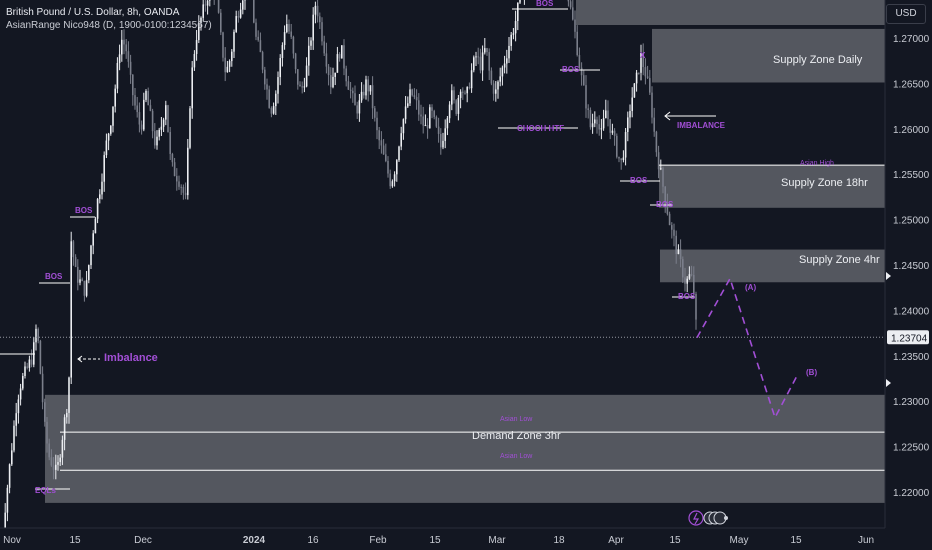 The height and width of the screenshot is (550, 932). I want to click on x-tick-label: Mar, so click(497, 540).